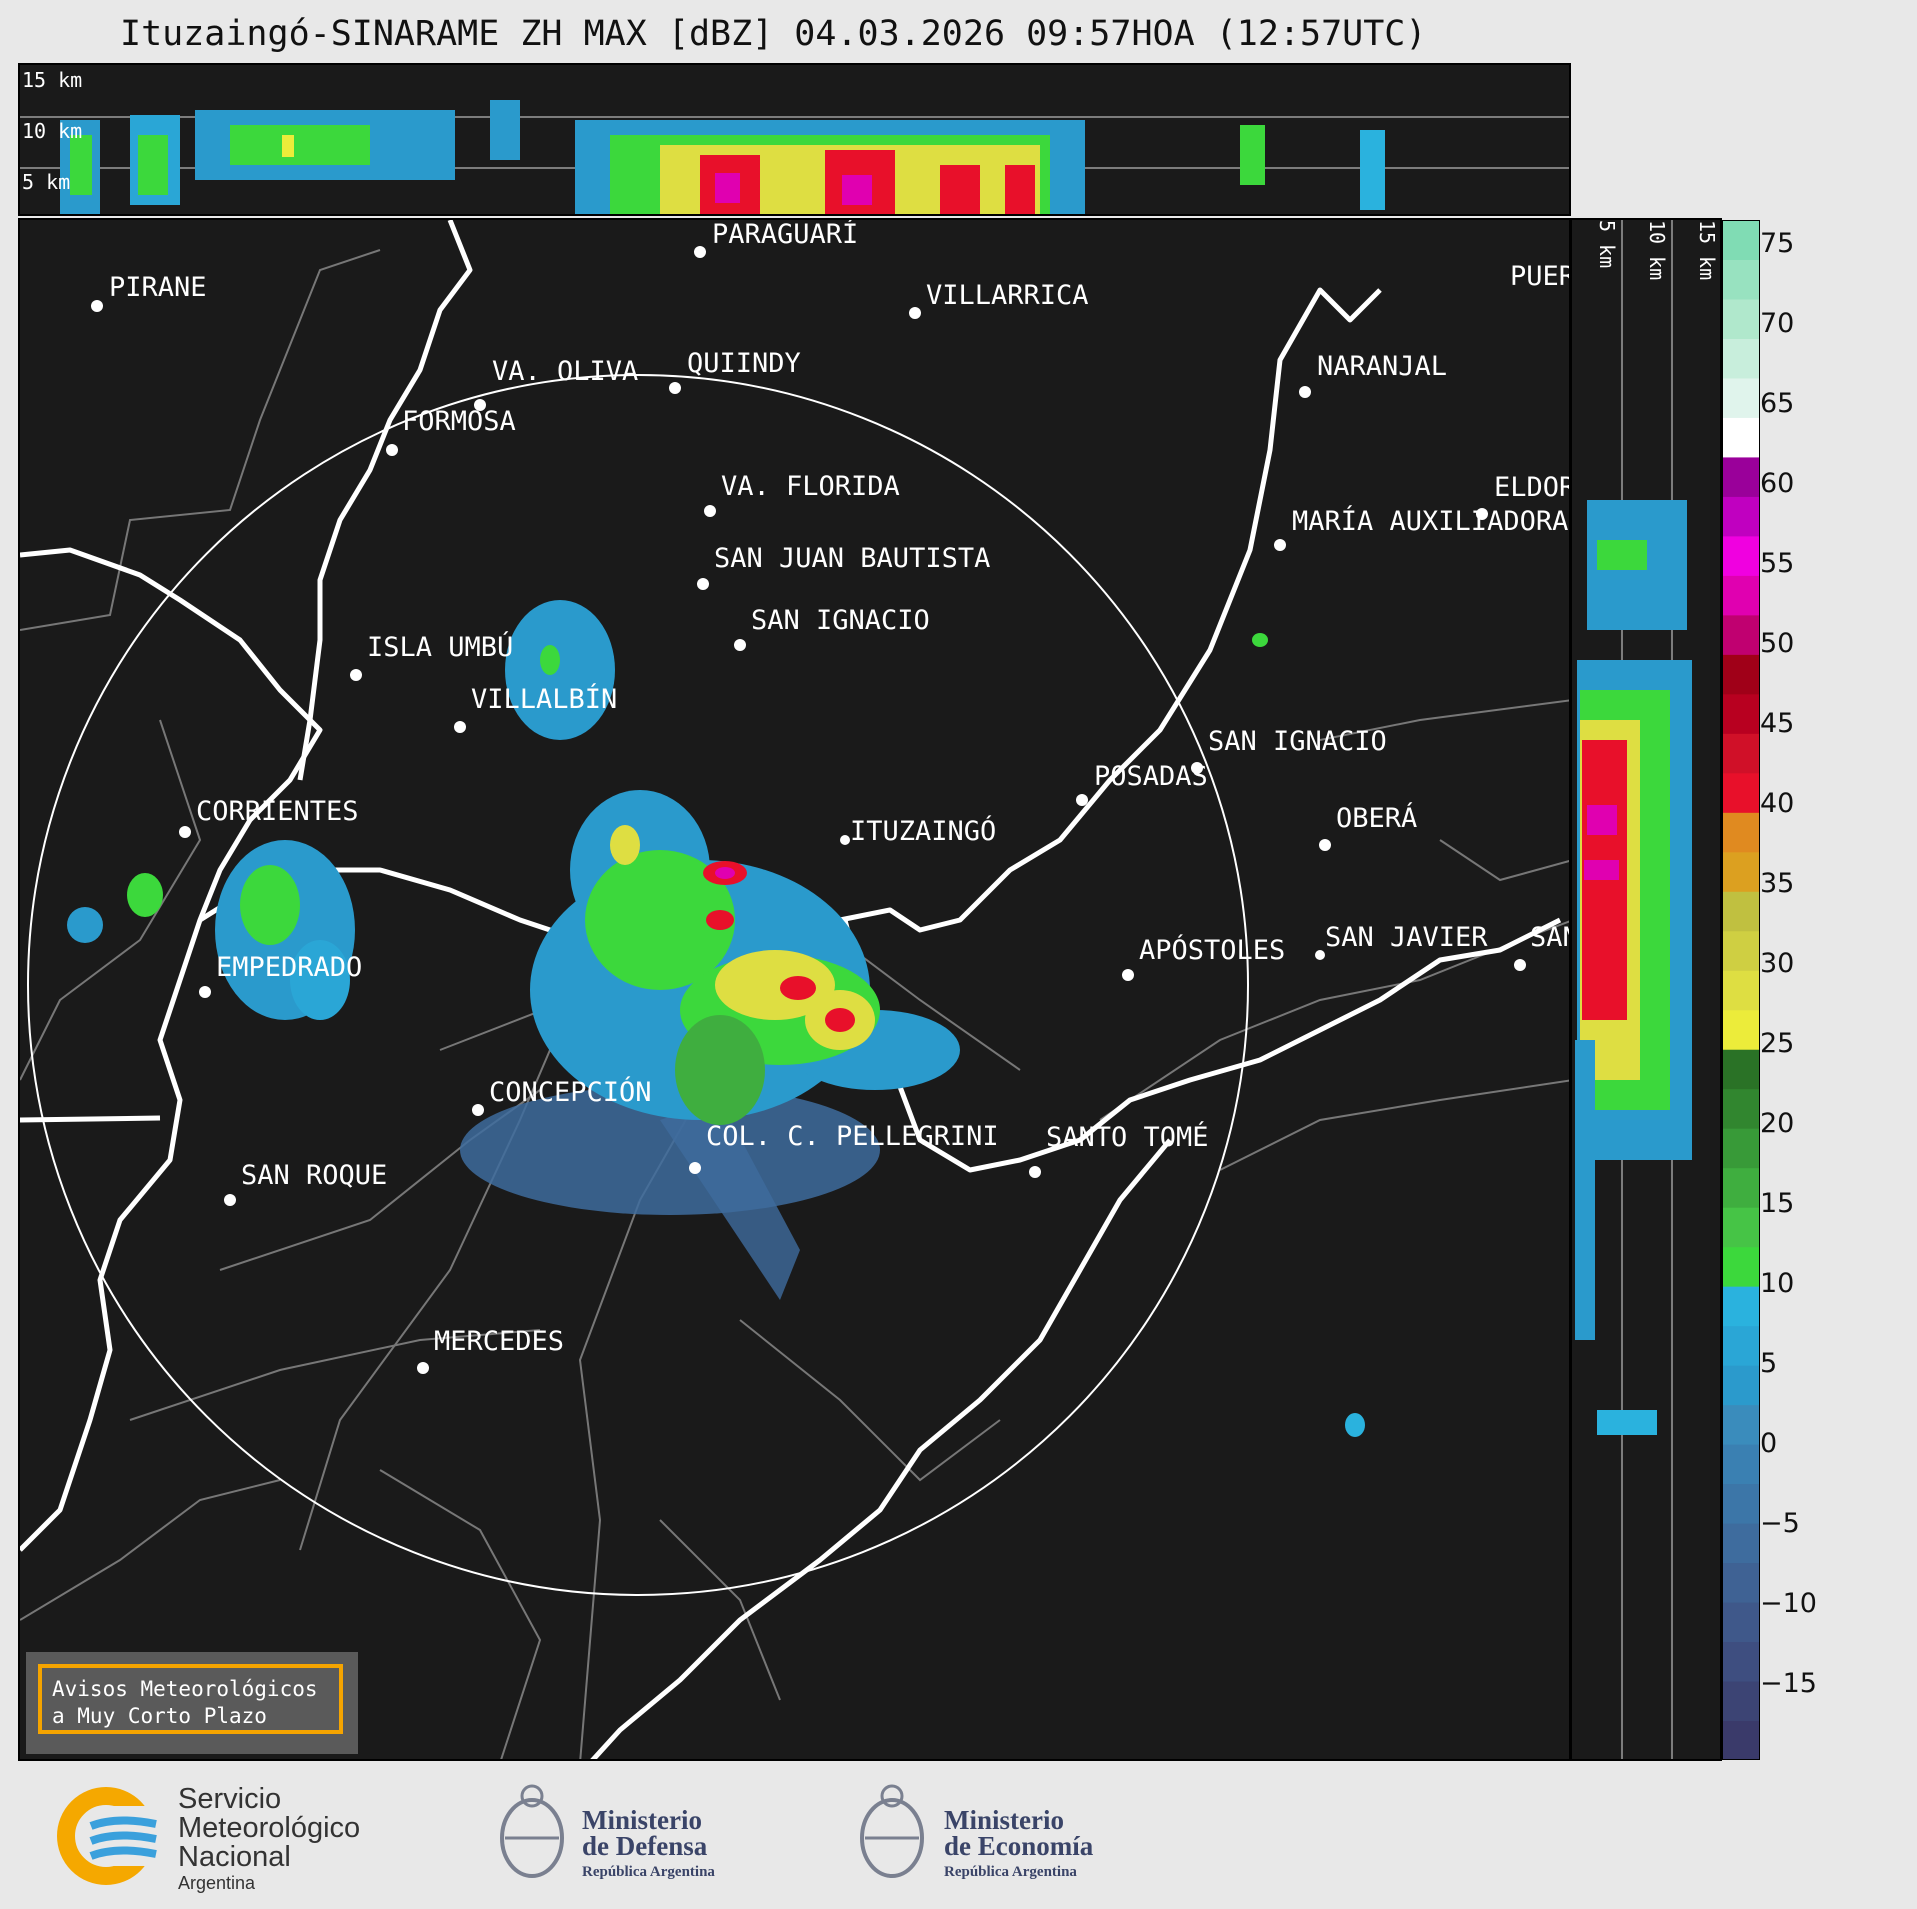  What do you see at coordinates (810, 486) in the screenshot?
I see `svg-text: VA. FLORIDA` at bounding box center [810, 486].